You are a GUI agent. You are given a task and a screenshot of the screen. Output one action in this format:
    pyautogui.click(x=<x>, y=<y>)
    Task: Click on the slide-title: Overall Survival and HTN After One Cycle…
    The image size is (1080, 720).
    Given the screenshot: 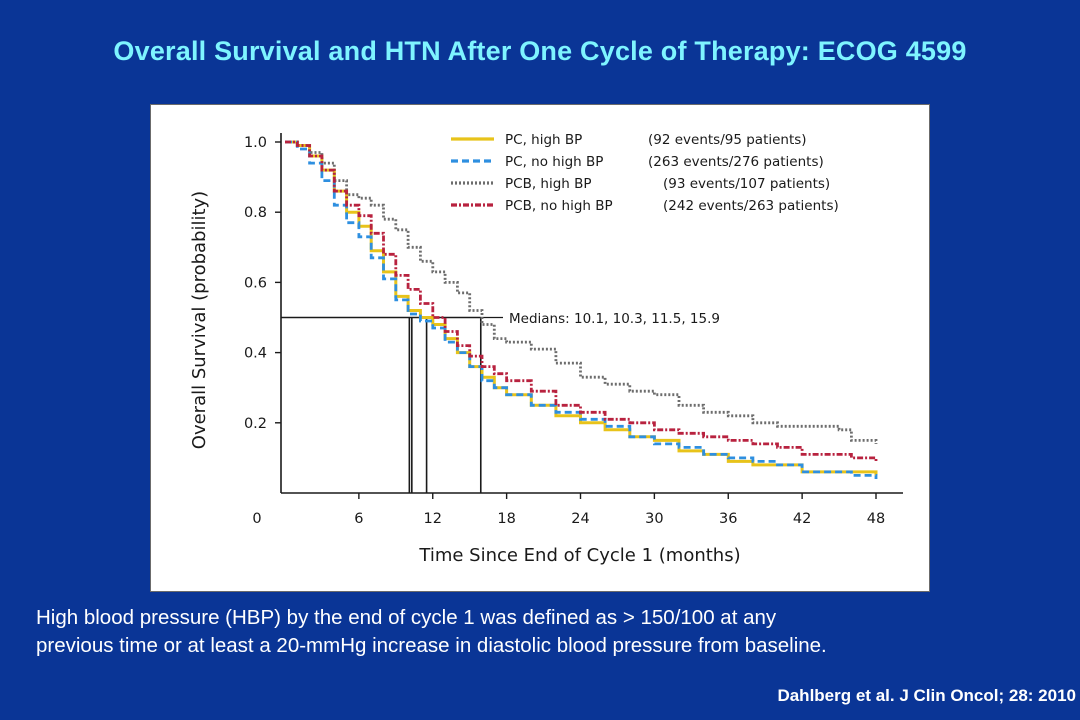 What is the action you would take?
    pyautogui.click(x=540, y=51)
    